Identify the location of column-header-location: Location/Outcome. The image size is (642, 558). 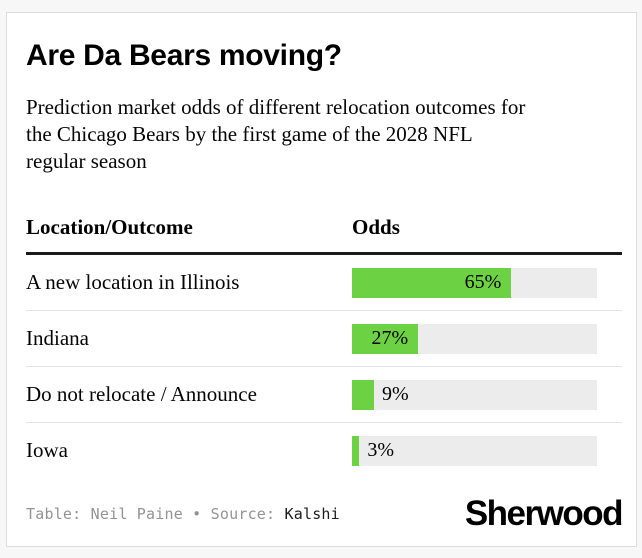
(109, 227).